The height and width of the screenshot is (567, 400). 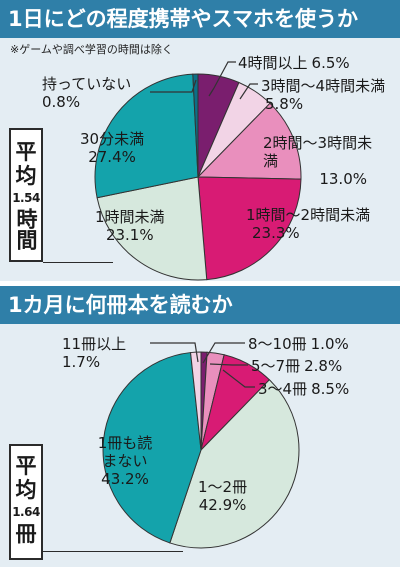 I want to click on slice-label: 4時間以上 6.5%, so click(x=294, y=63).